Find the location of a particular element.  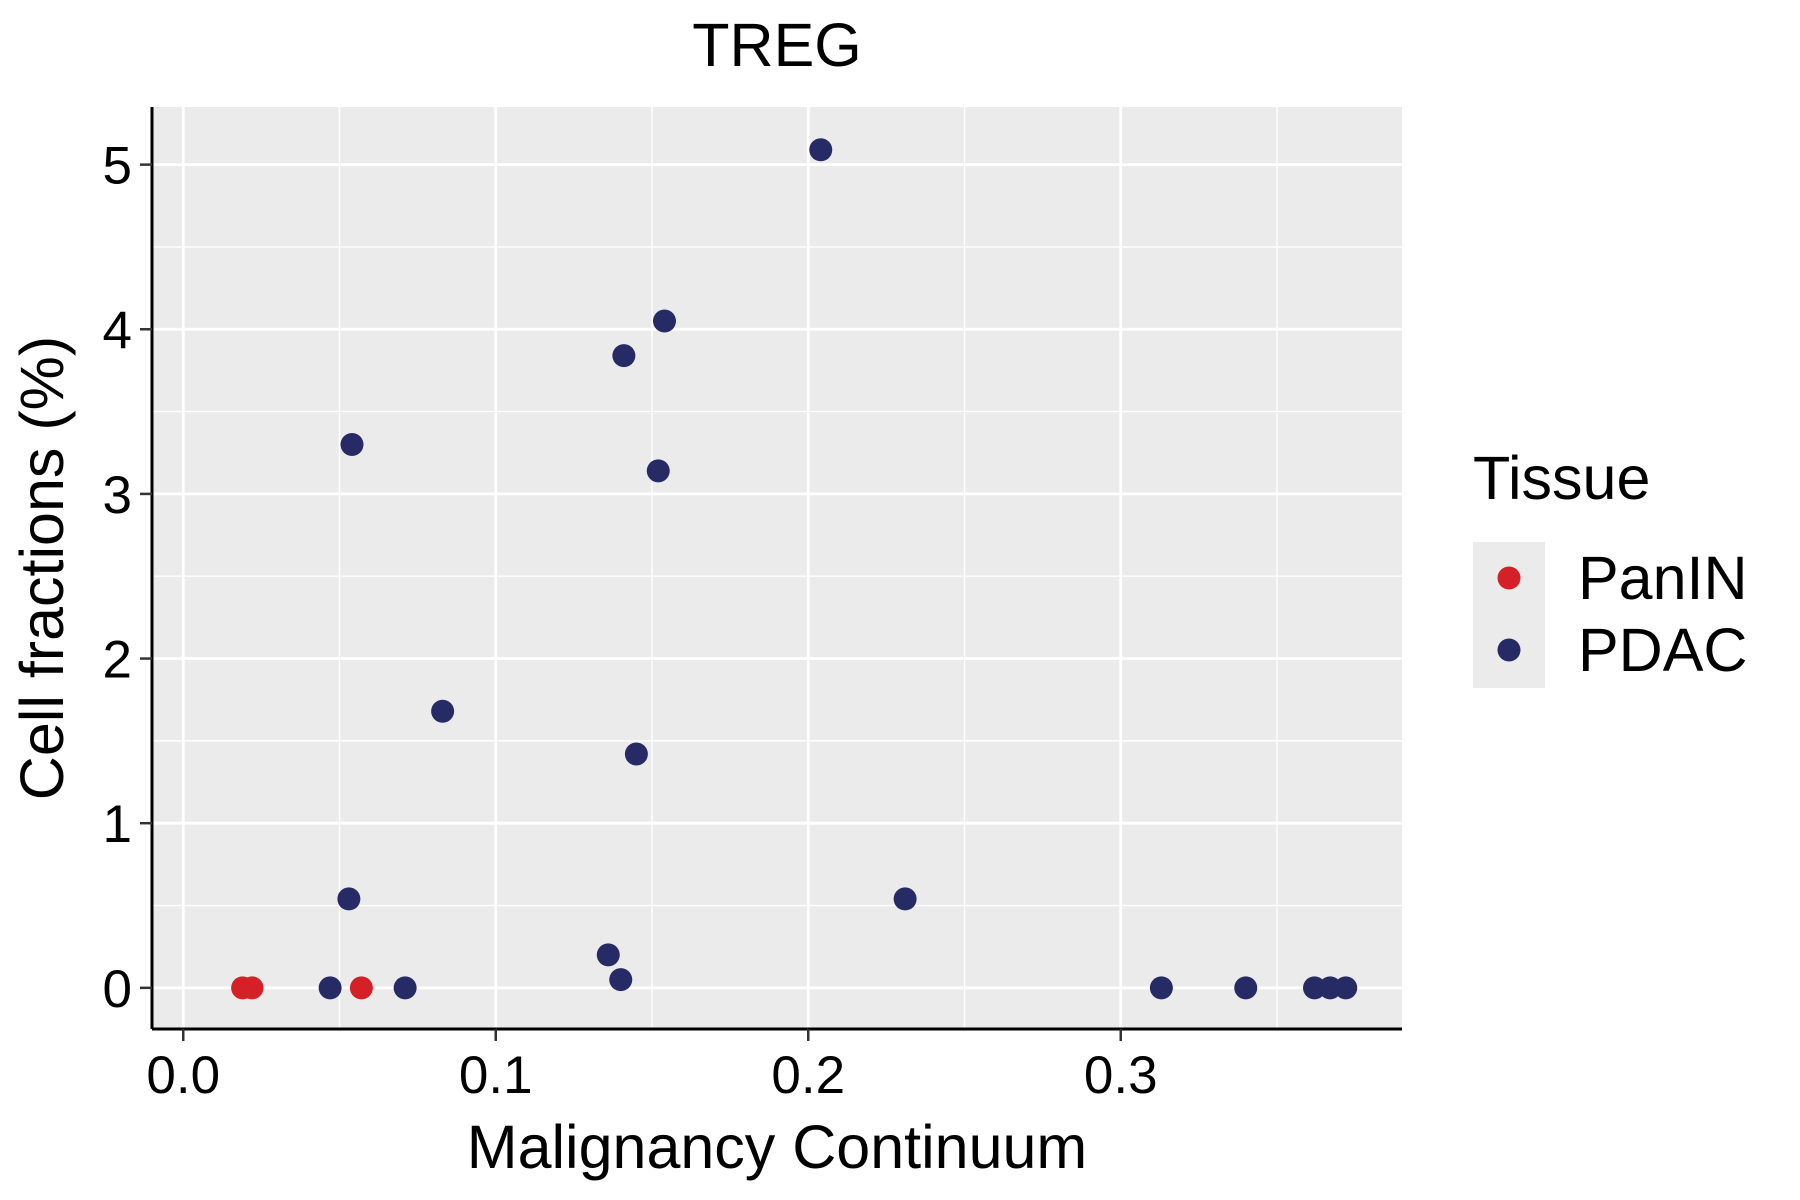

y-tick-label: 2 is located at coordinates (117, 660).